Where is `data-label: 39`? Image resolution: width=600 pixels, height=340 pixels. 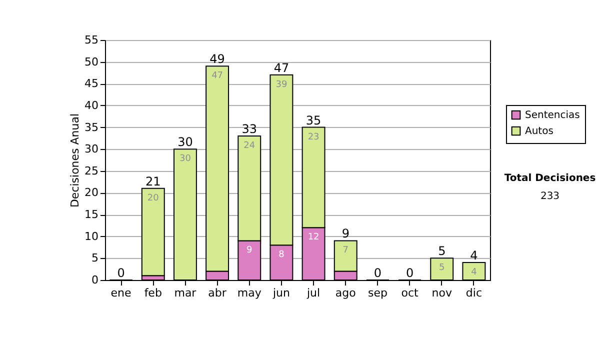 data-label: 39 is located at coordinates (282, 85).